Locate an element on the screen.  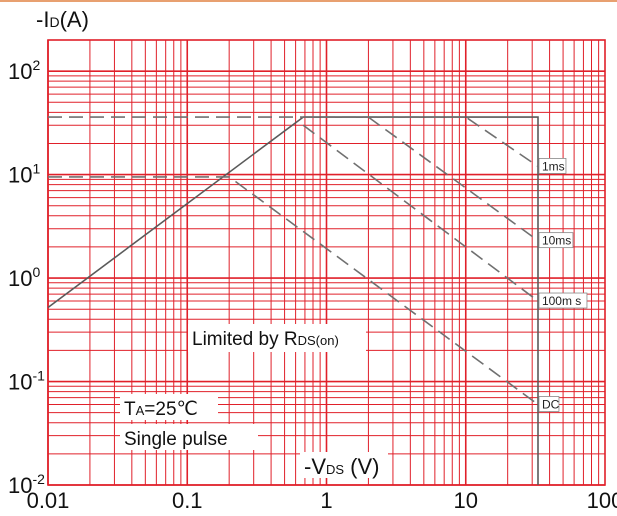
svg-text: 10⁰ is located at coordinates (24, 277).